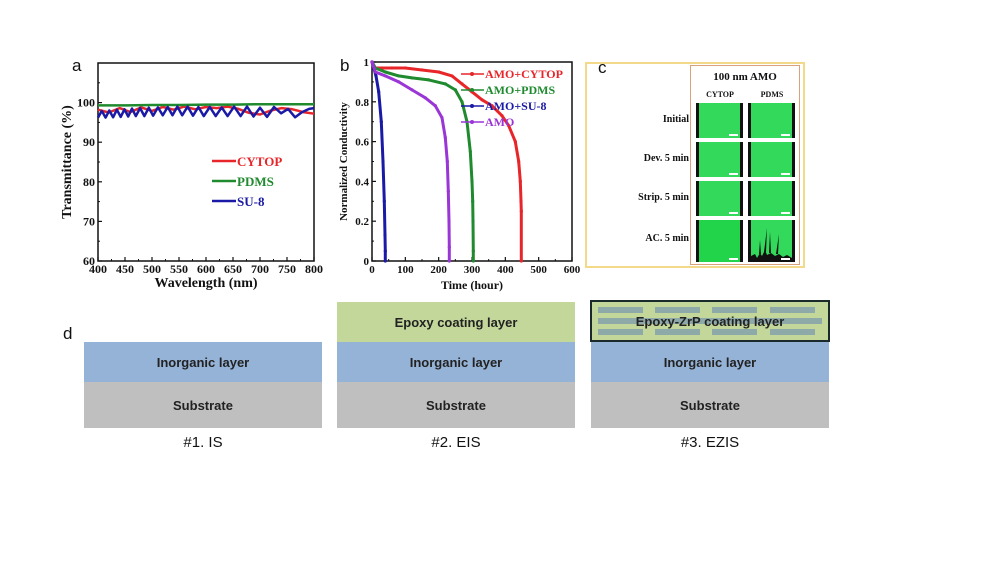 The height and width of the screenshot is (562, 1000). Describe the element at coordinates (771, 120) in the screenshot. I see `micrograph-pdms-initial` at that location.